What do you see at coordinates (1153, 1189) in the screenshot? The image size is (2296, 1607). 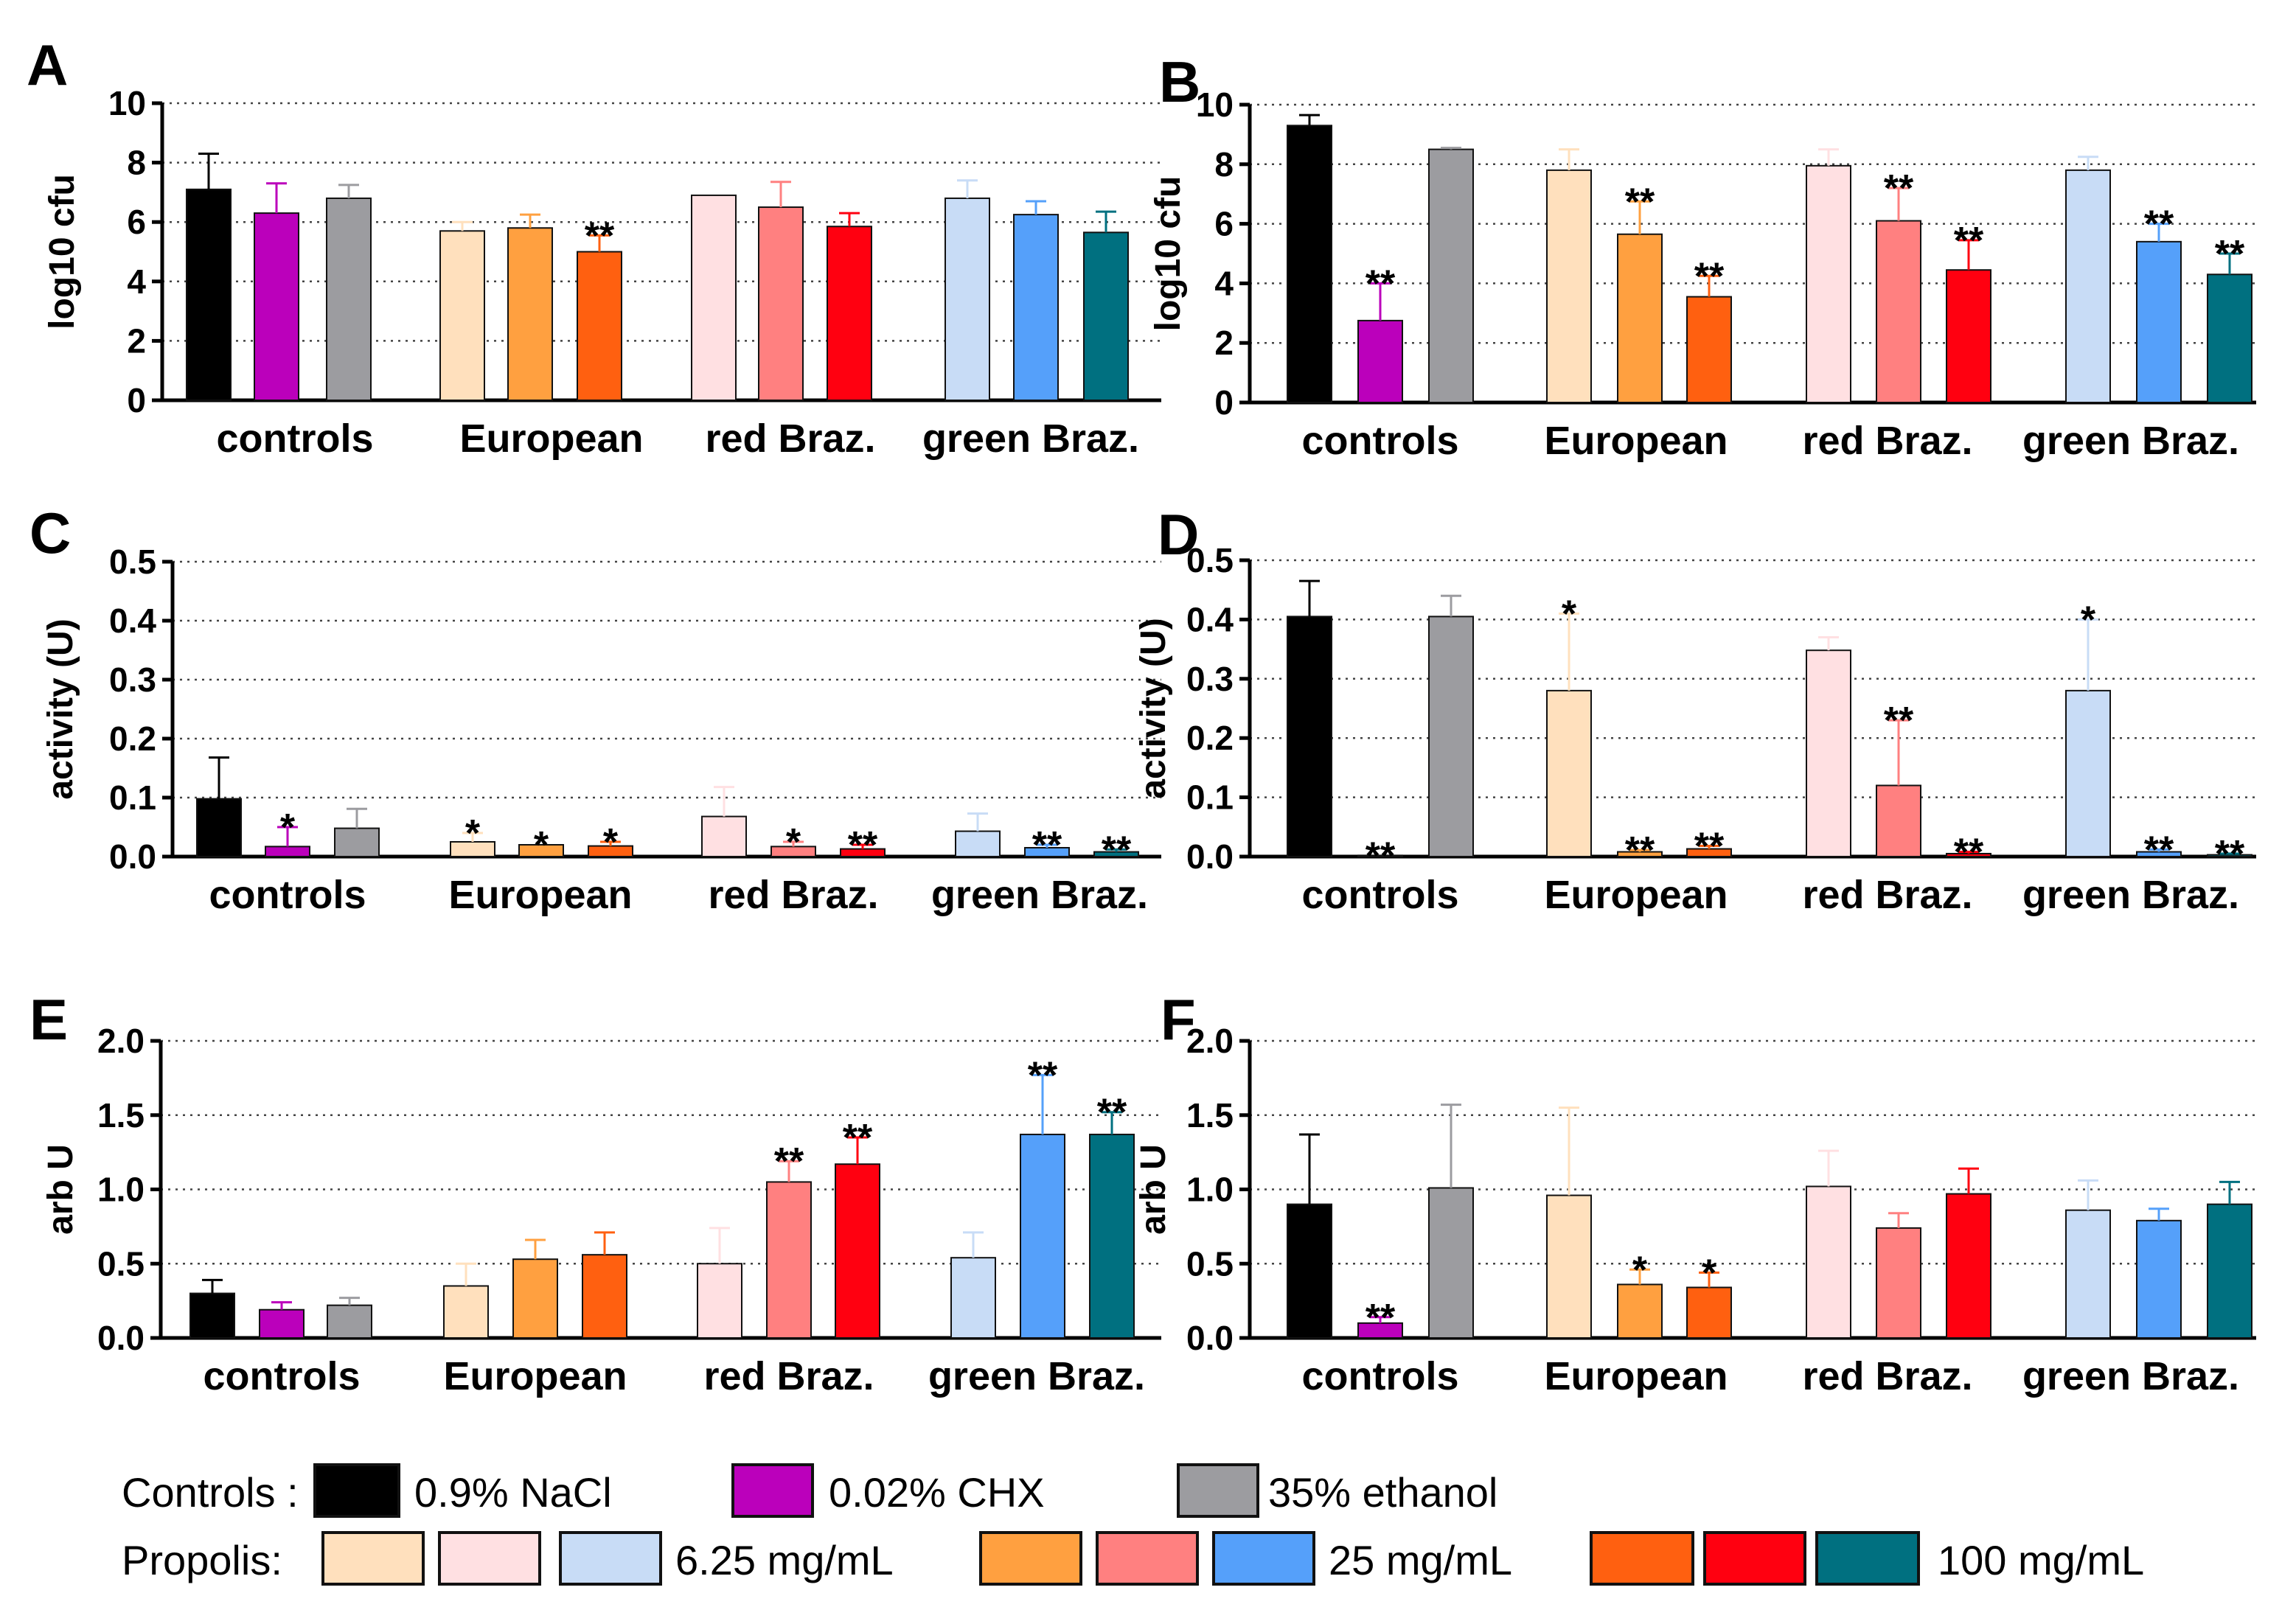 I see `panel-f-y-axis-label: arb U` at bounding box center [1153, 1189].